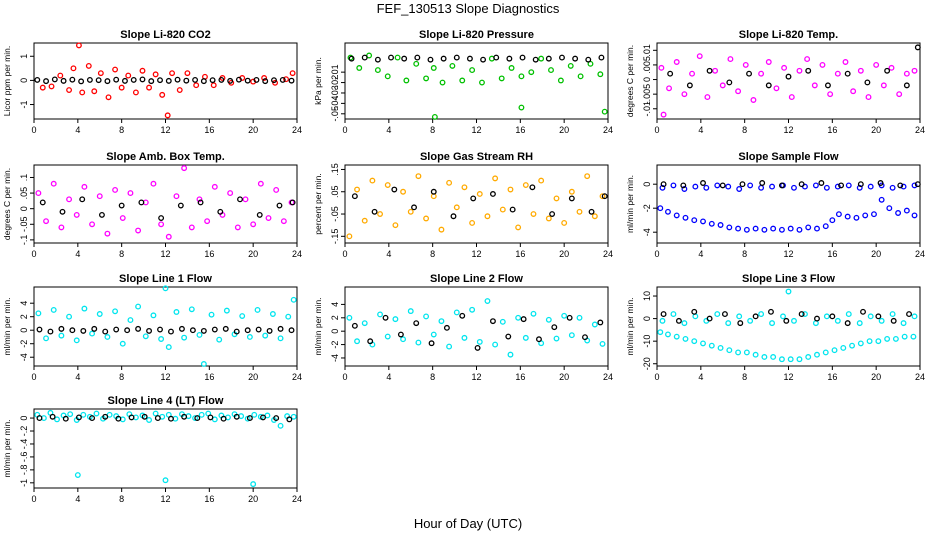  What do you see at coordinates (24, 303) in the screenshot?
I see `y-tick-label: 4` at bounding box center [24, 303].